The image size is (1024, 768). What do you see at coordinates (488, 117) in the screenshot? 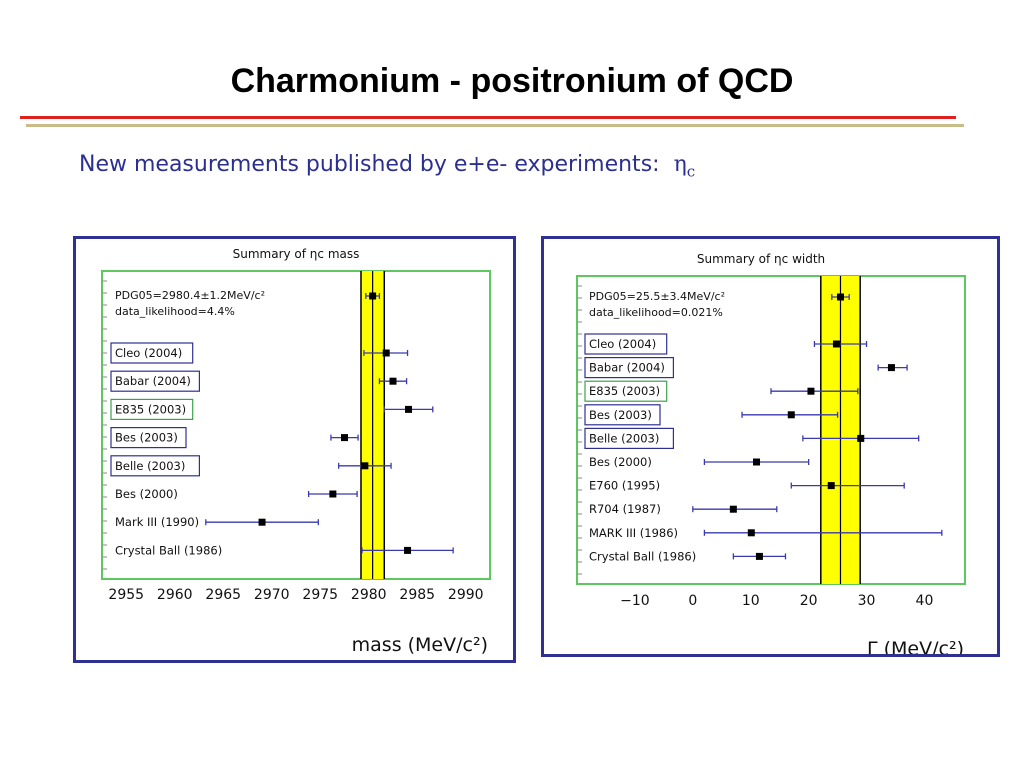
I see `title-underline-red` at bounding box center [488, 117].